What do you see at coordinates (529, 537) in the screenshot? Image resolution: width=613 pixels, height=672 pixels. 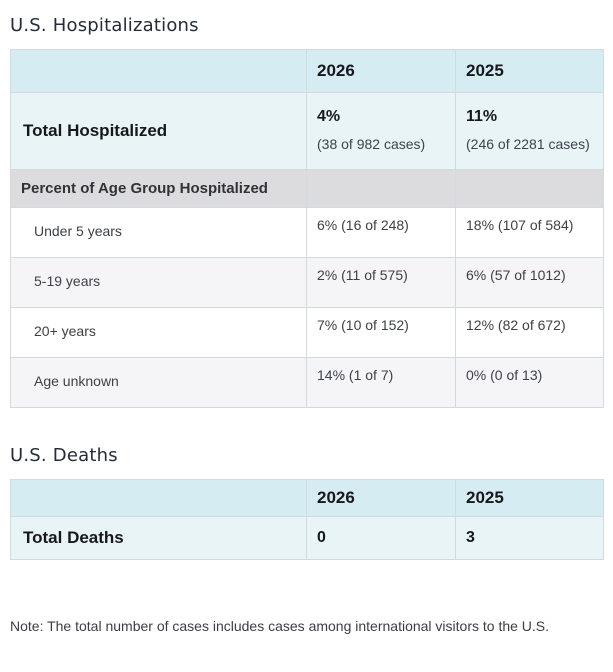 I see `total-deaths-2025-value: 3` at bounding box center [529, 537].